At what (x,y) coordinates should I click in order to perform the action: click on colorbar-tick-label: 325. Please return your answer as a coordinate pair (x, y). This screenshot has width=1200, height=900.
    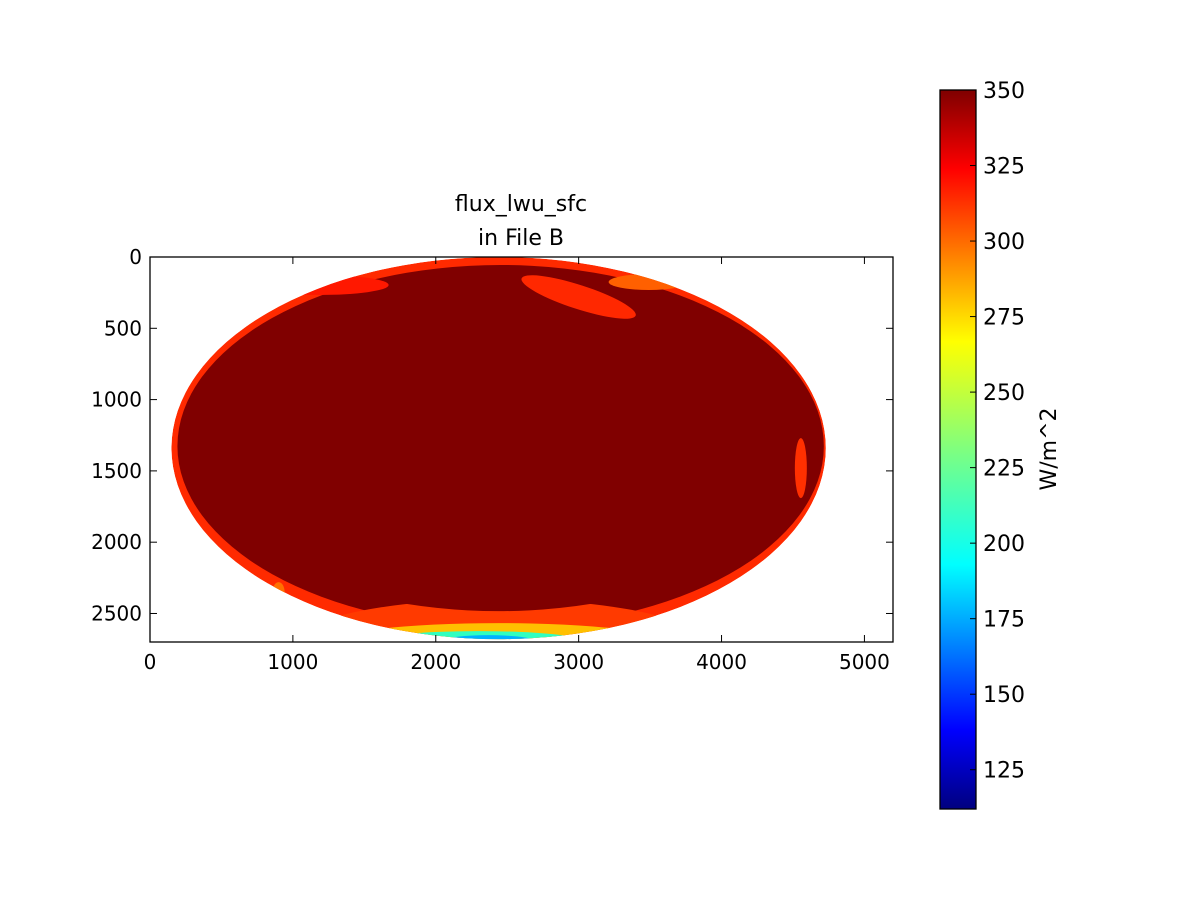
    Looking at the image, I should click on (1004, 167).